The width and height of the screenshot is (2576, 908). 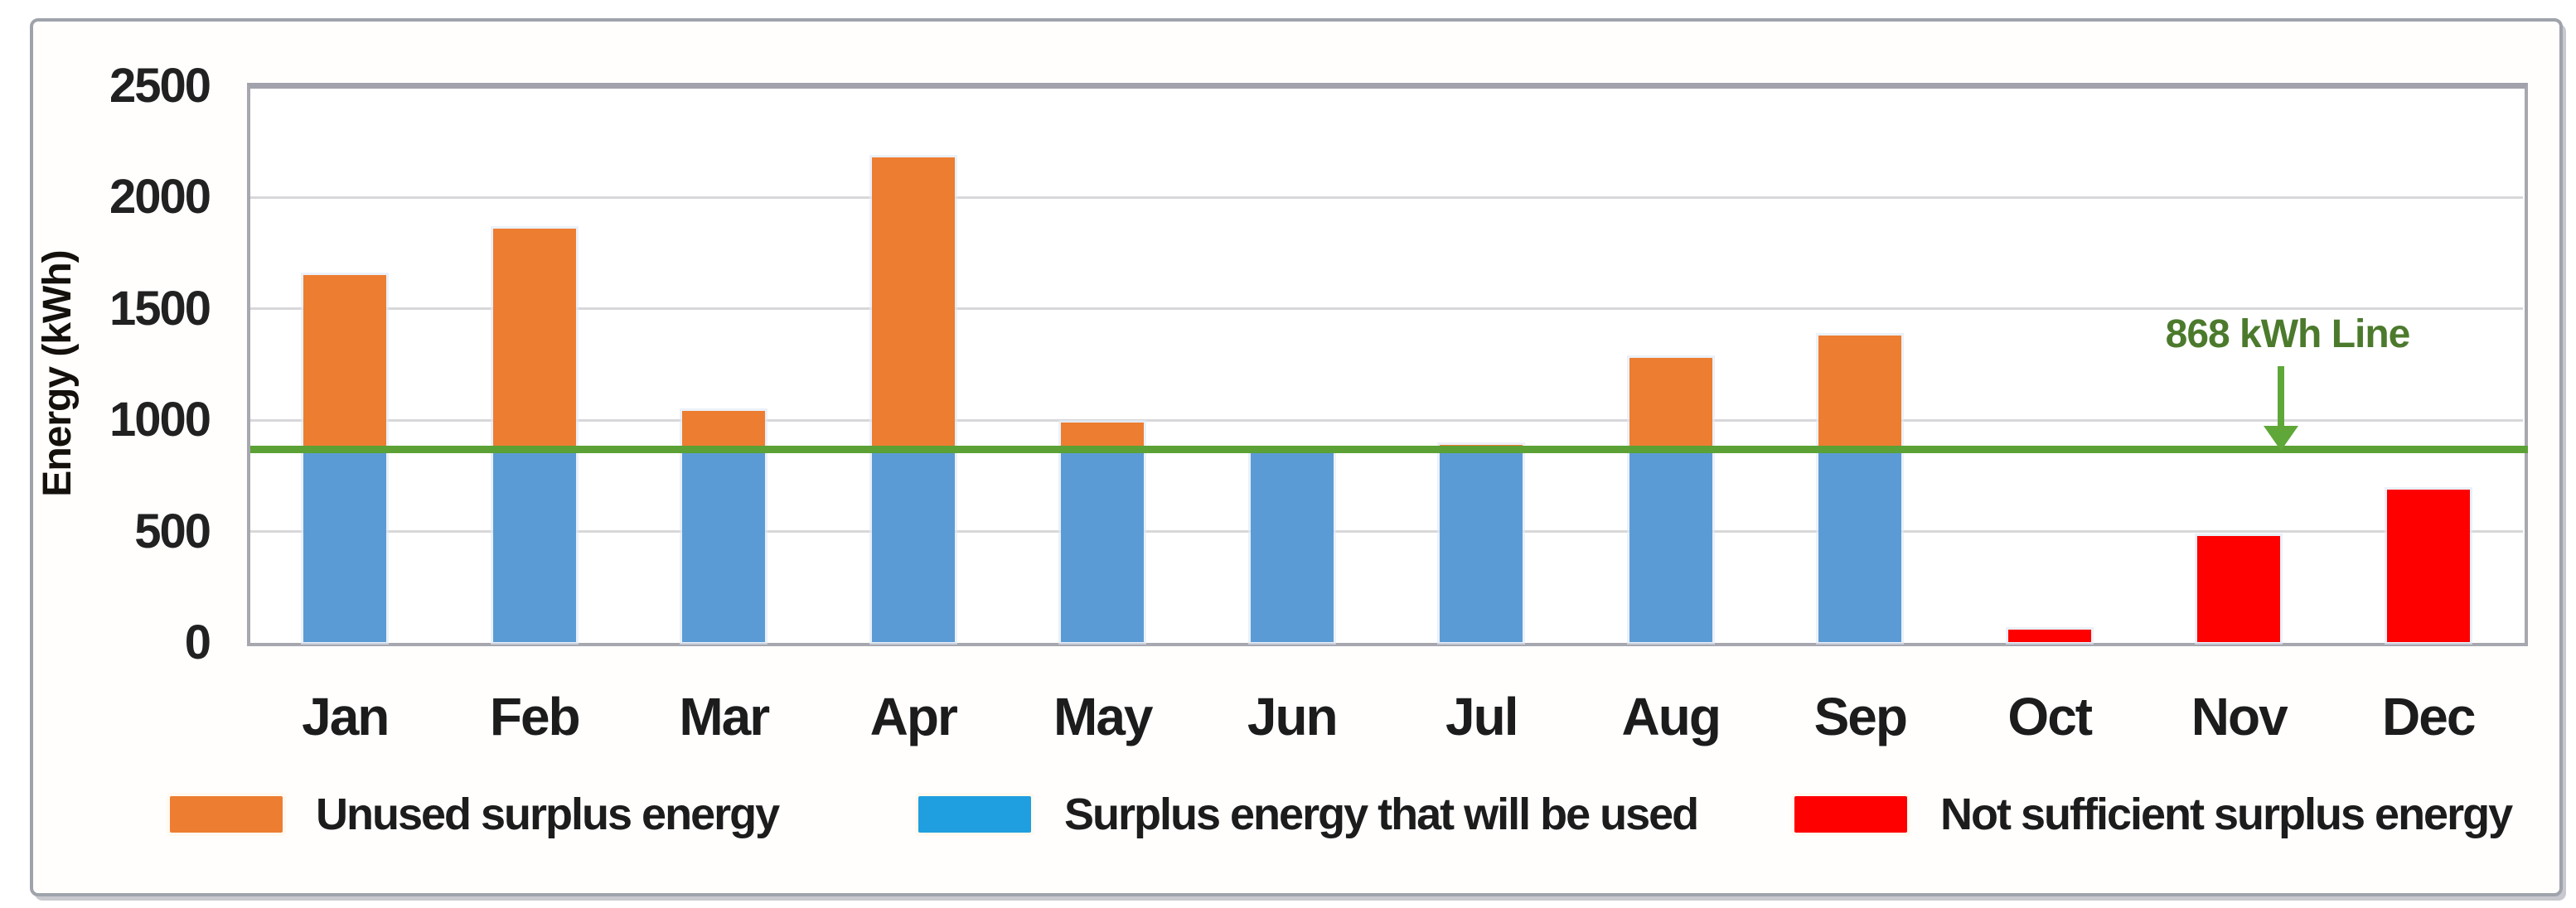 I want to click on bar-feb-surplus-used, so click(x=534, y=546).